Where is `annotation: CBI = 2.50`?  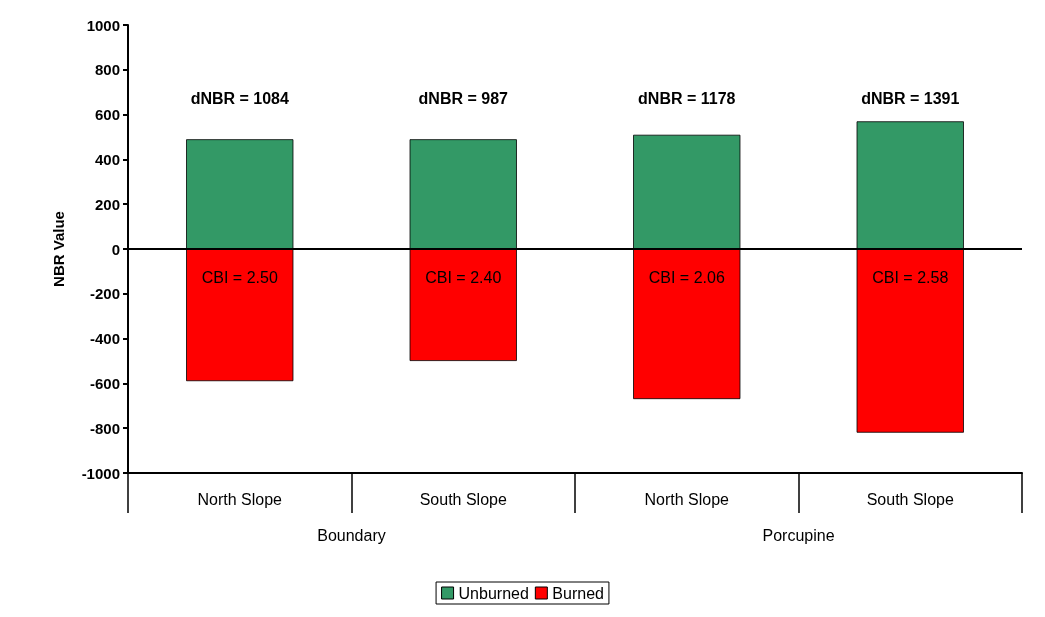
annotation: CBI = 2.50 is located at coordinates (239, 277).